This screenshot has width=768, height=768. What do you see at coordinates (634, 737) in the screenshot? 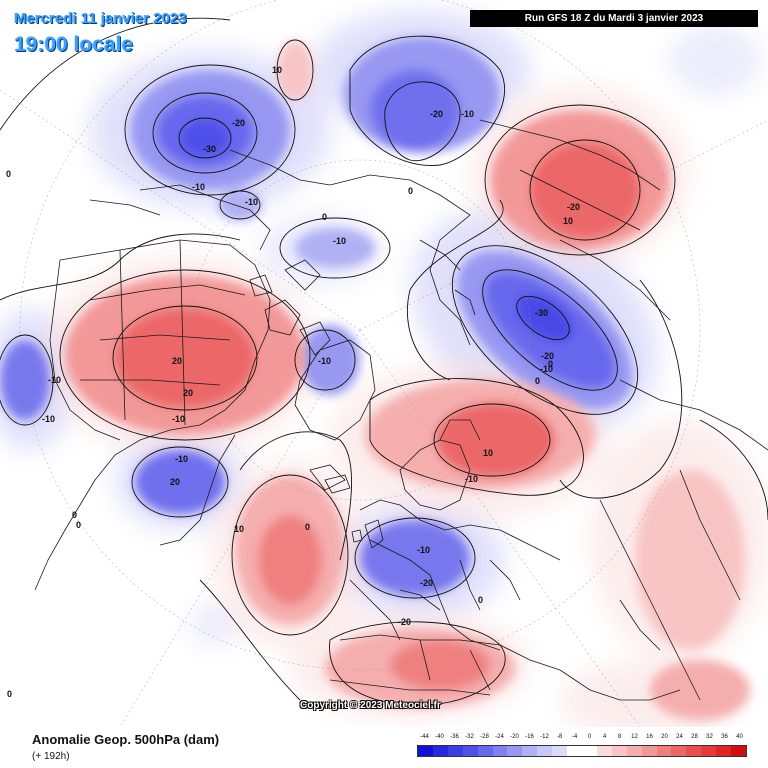
I see `scale-tick-label: 12` at bounding box center [634, 737].